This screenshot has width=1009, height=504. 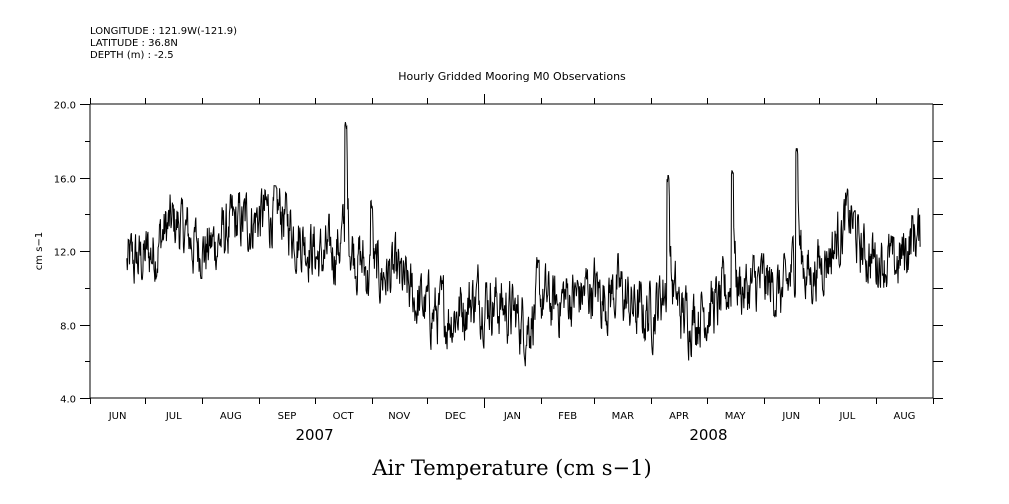 I want to click on x-tick-label: APR, so click(x=679, y=416).